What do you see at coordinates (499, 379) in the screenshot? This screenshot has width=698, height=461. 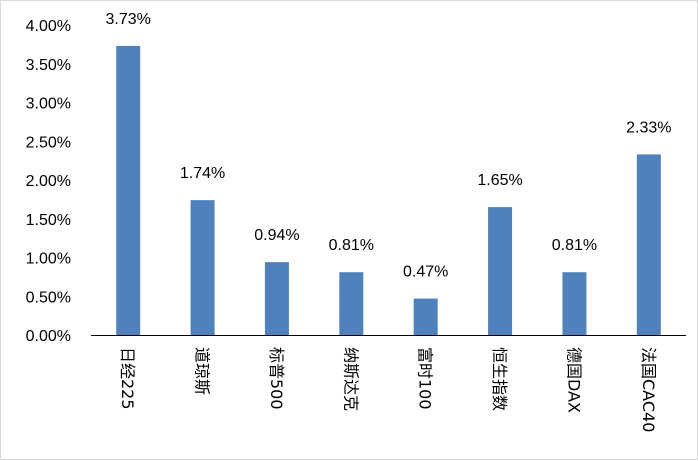 I see `x-tick-label-6: 恒生指数` at bounding box center [499, 379].